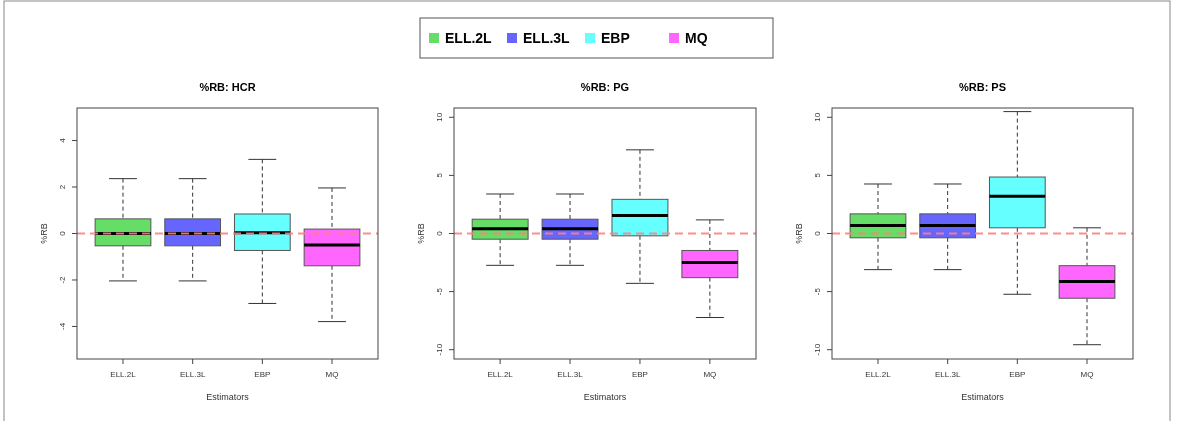 The width and height of the screenshot is (1183, 421). Describe the element at coordinates (227, 87) in the screenshot. I see `chart-title: %RB: HCR` at that location.